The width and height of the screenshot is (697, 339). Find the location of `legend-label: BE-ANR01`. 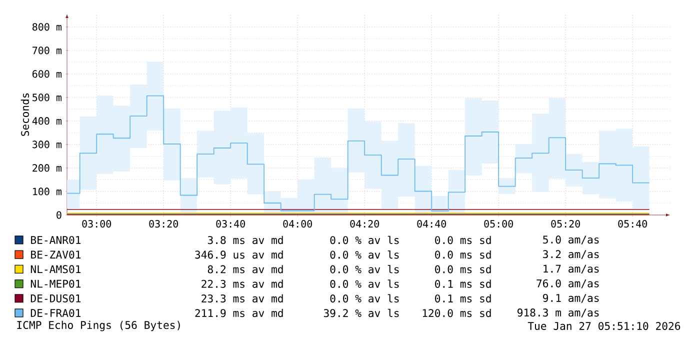

legend-label: BE-ANR01 is located at coordinates (56, 240).